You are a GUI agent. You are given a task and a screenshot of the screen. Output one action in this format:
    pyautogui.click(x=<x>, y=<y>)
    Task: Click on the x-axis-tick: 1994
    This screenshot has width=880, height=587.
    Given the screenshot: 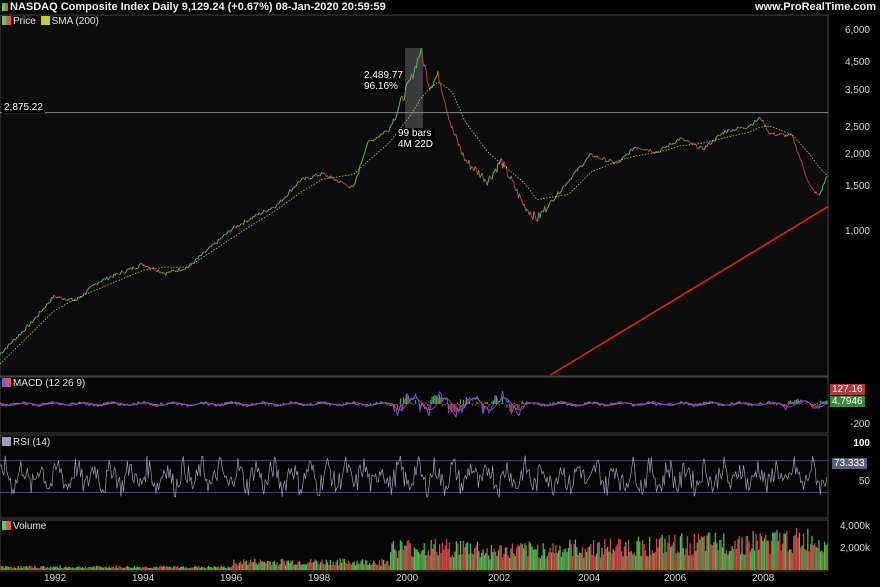 What is the action you would take?
    pyautogui.click(x=143, y=578)
    